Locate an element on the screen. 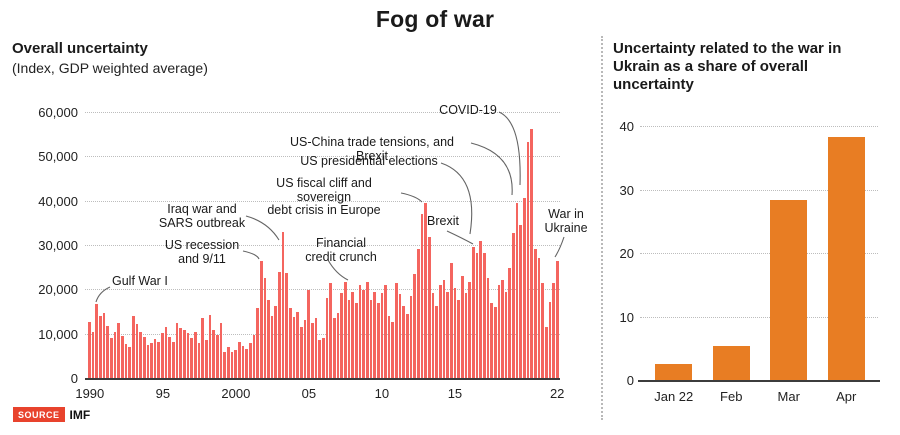 The width and height of the screenshot is (900, 435). chart-annotation: COVID-19 is located at coordinates (468, 110).